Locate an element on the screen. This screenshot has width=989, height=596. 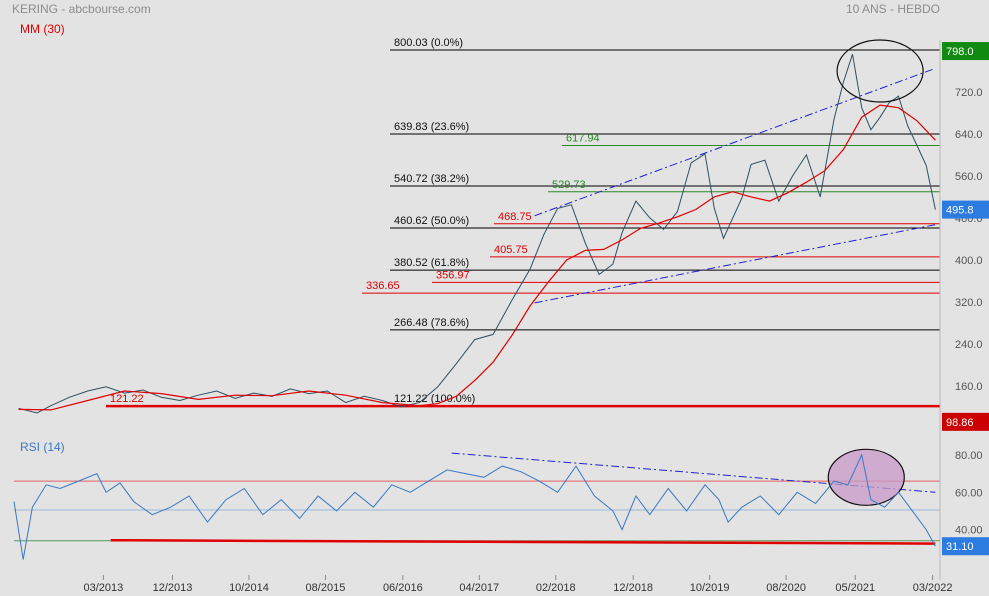
price-tick-label: 400.0 is located at coordinates (969, 261).